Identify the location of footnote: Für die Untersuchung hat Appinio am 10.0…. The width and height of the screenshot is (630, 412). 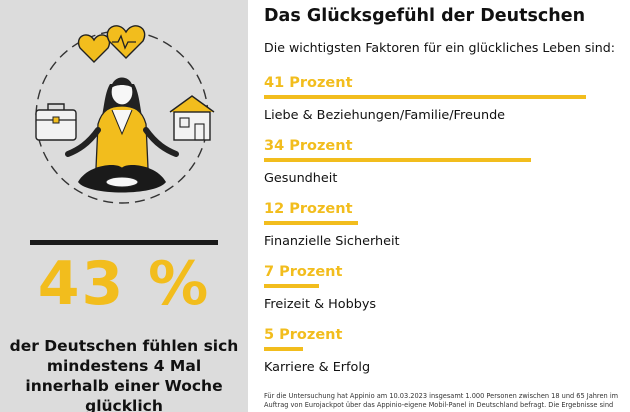
(441, 400).